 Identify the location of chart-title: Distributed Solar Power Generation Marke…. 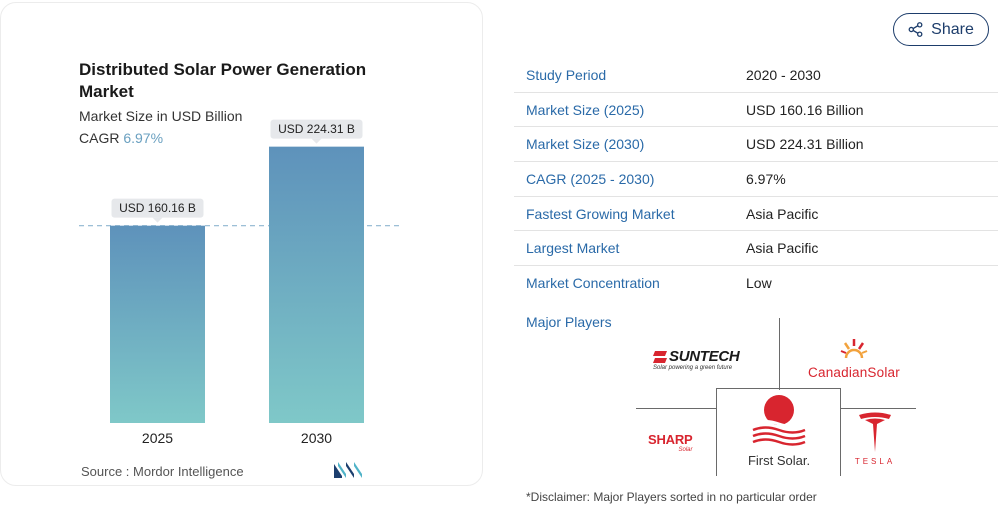
(223, 80).